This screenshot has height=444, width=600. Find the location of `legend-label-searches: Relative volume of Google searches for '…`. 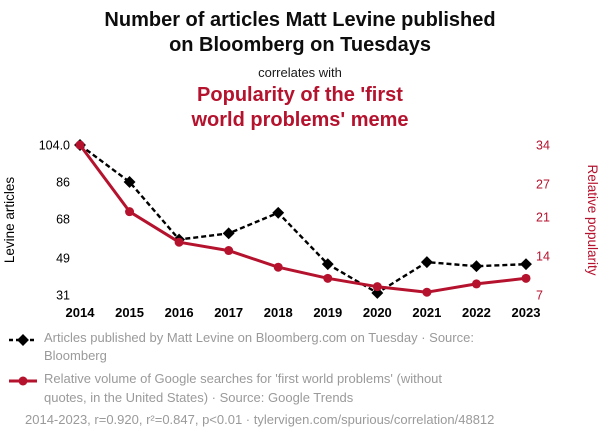

legend-label-searches: Relative volume of Google searches for '… is located at coordinates (243, 388).